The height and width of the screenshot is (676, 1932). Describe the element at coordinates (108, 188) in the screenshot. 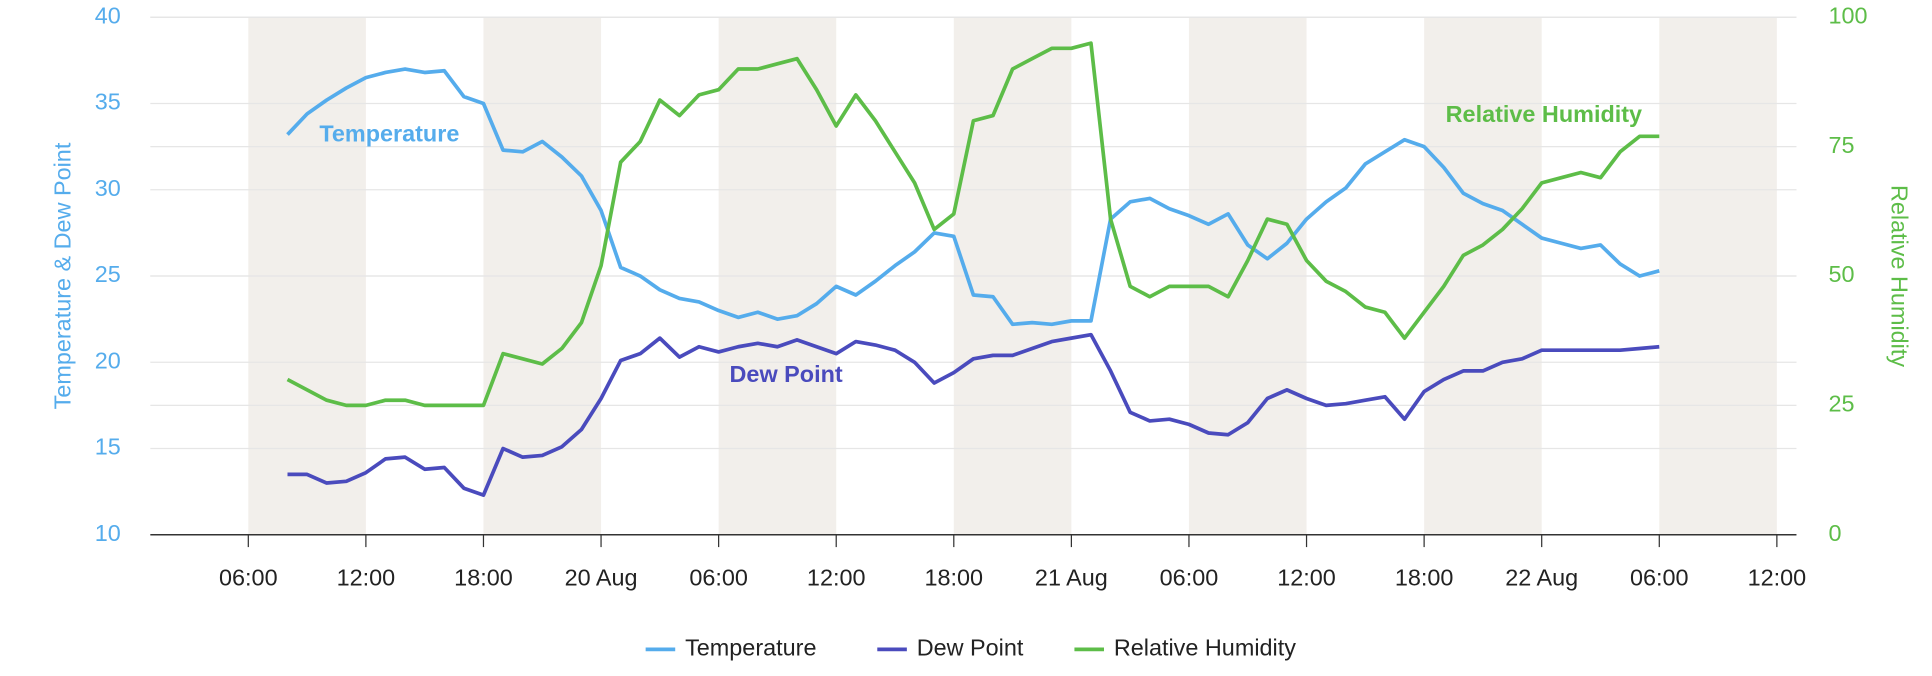

I see `y-tick-label: 30` at that location.